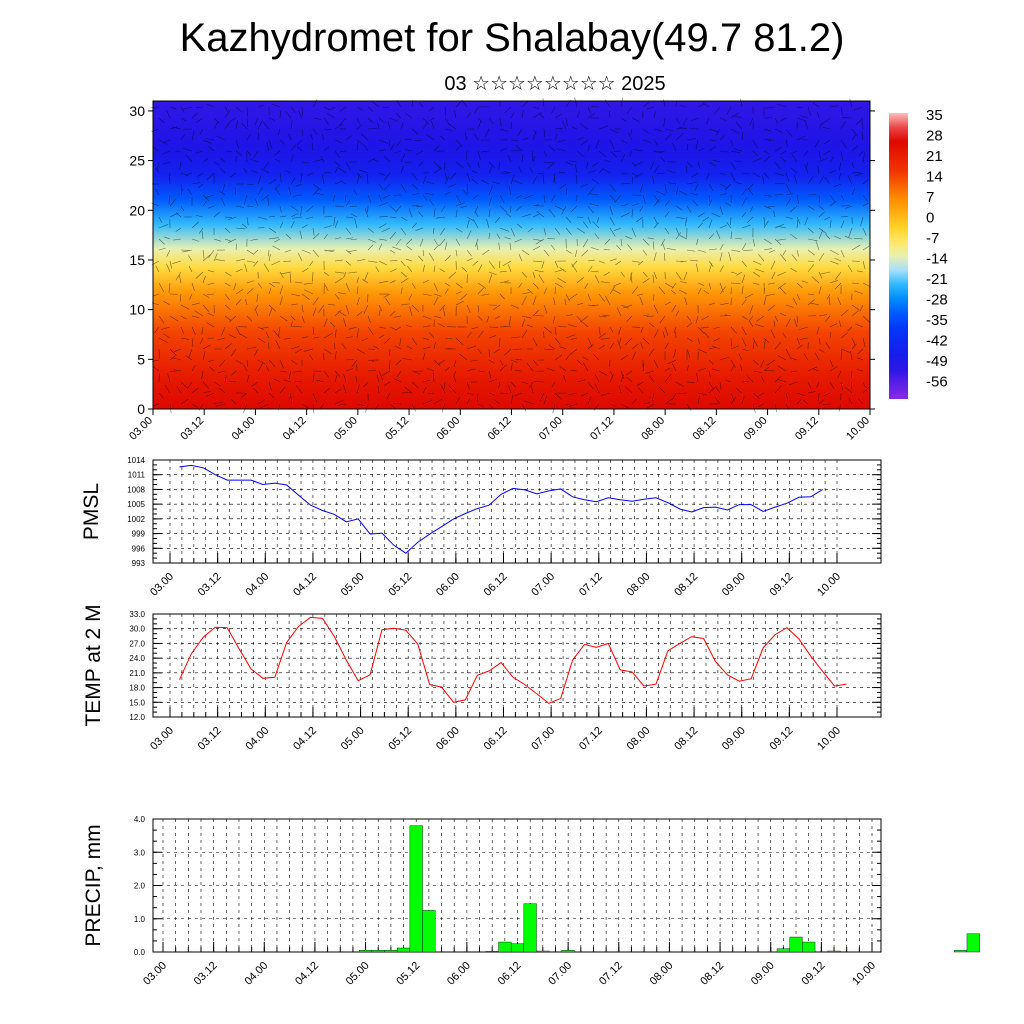 The image size is (1024, 1024). What do you see at coordinates (898, 256) in the screenshot?
I see `colorbar` at bounding box center [898, 256].